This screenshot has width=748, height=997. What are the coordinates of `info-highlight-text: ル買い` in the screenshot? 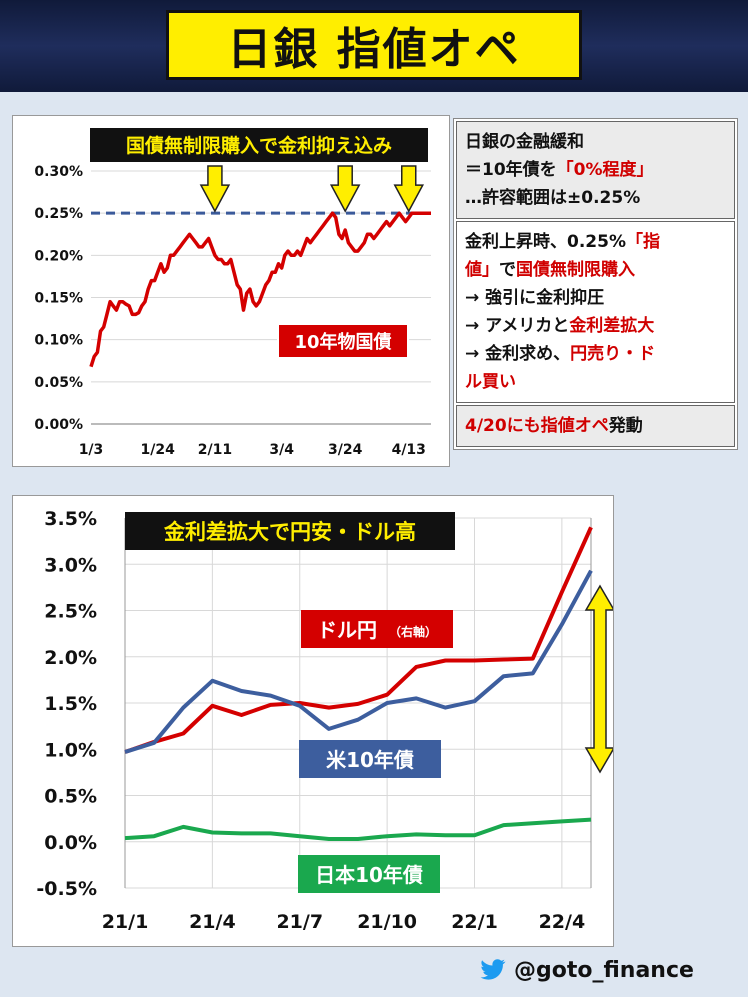 It's located at (490, 382).